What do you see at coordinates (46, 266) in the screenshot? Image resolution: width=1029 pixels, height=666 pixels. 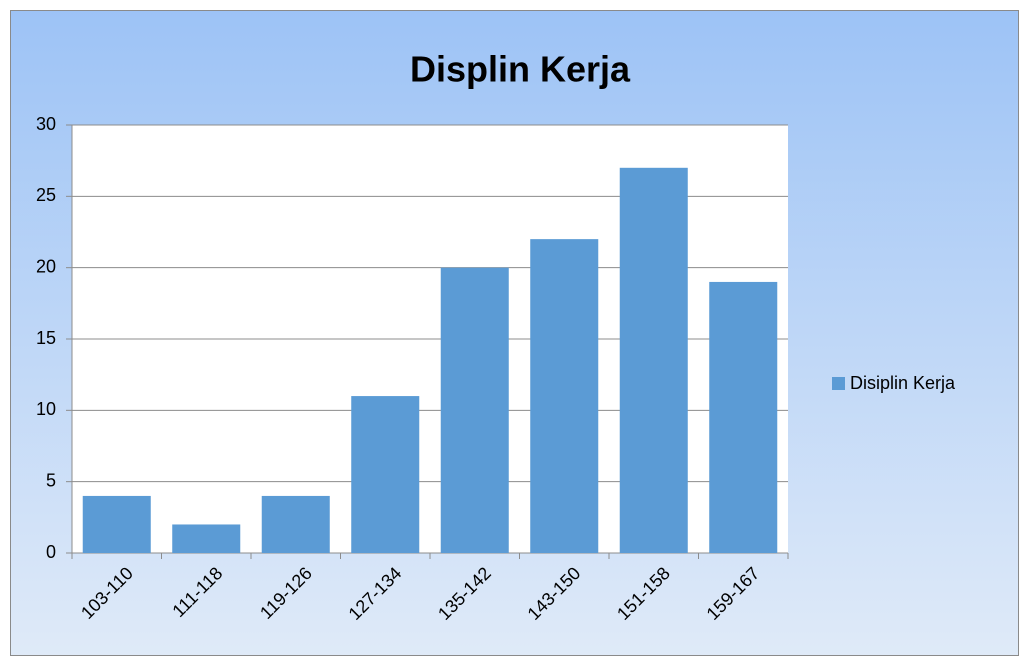 I see `y-tick-label: 20` at bounding box center [46, 266].